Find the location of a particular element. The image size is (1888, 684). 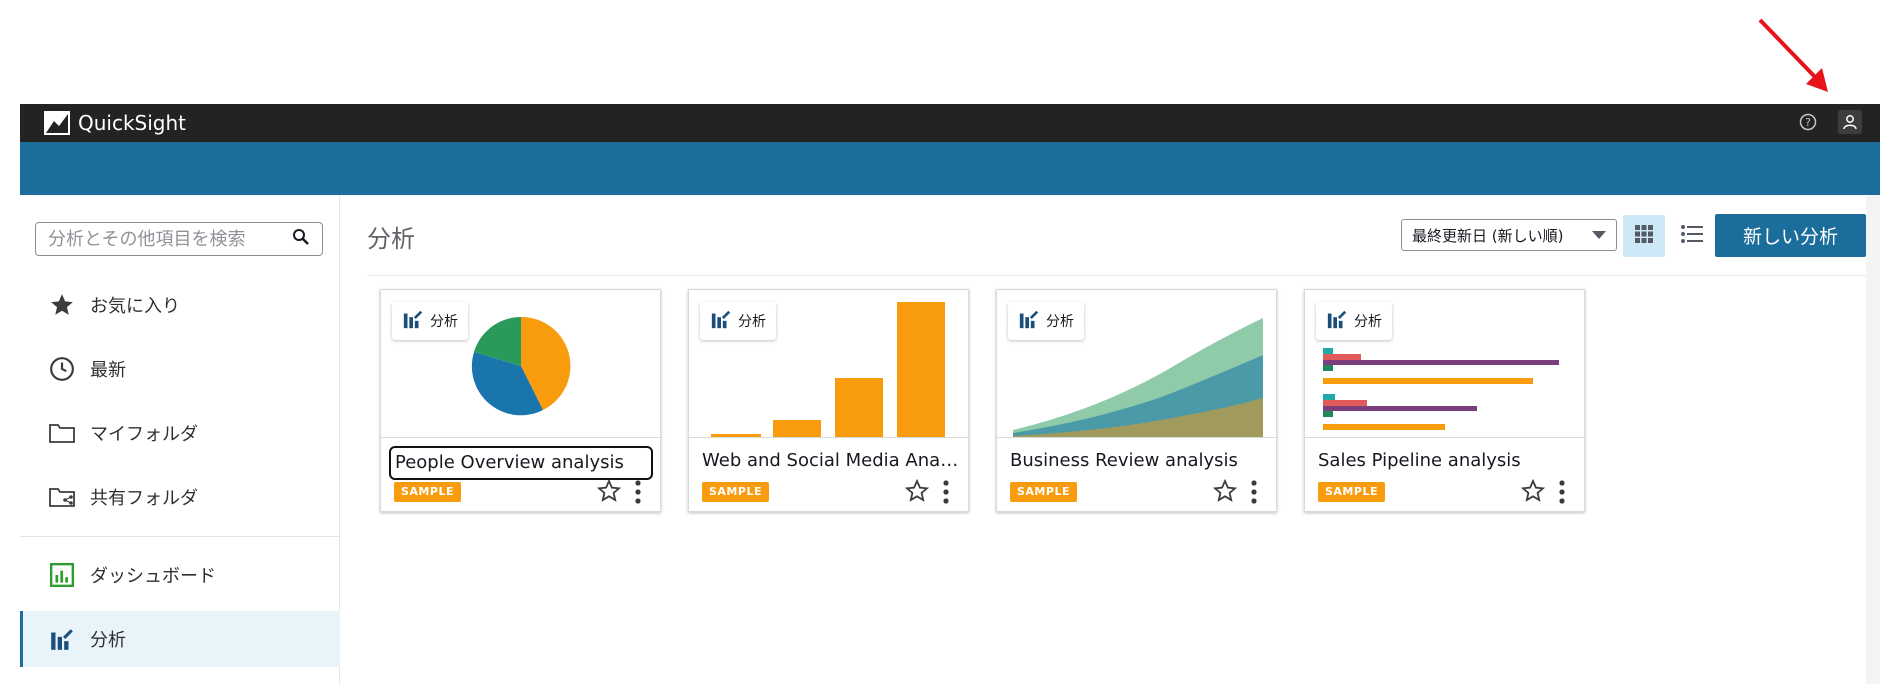

search-icon is located at coordinates (301, 239).